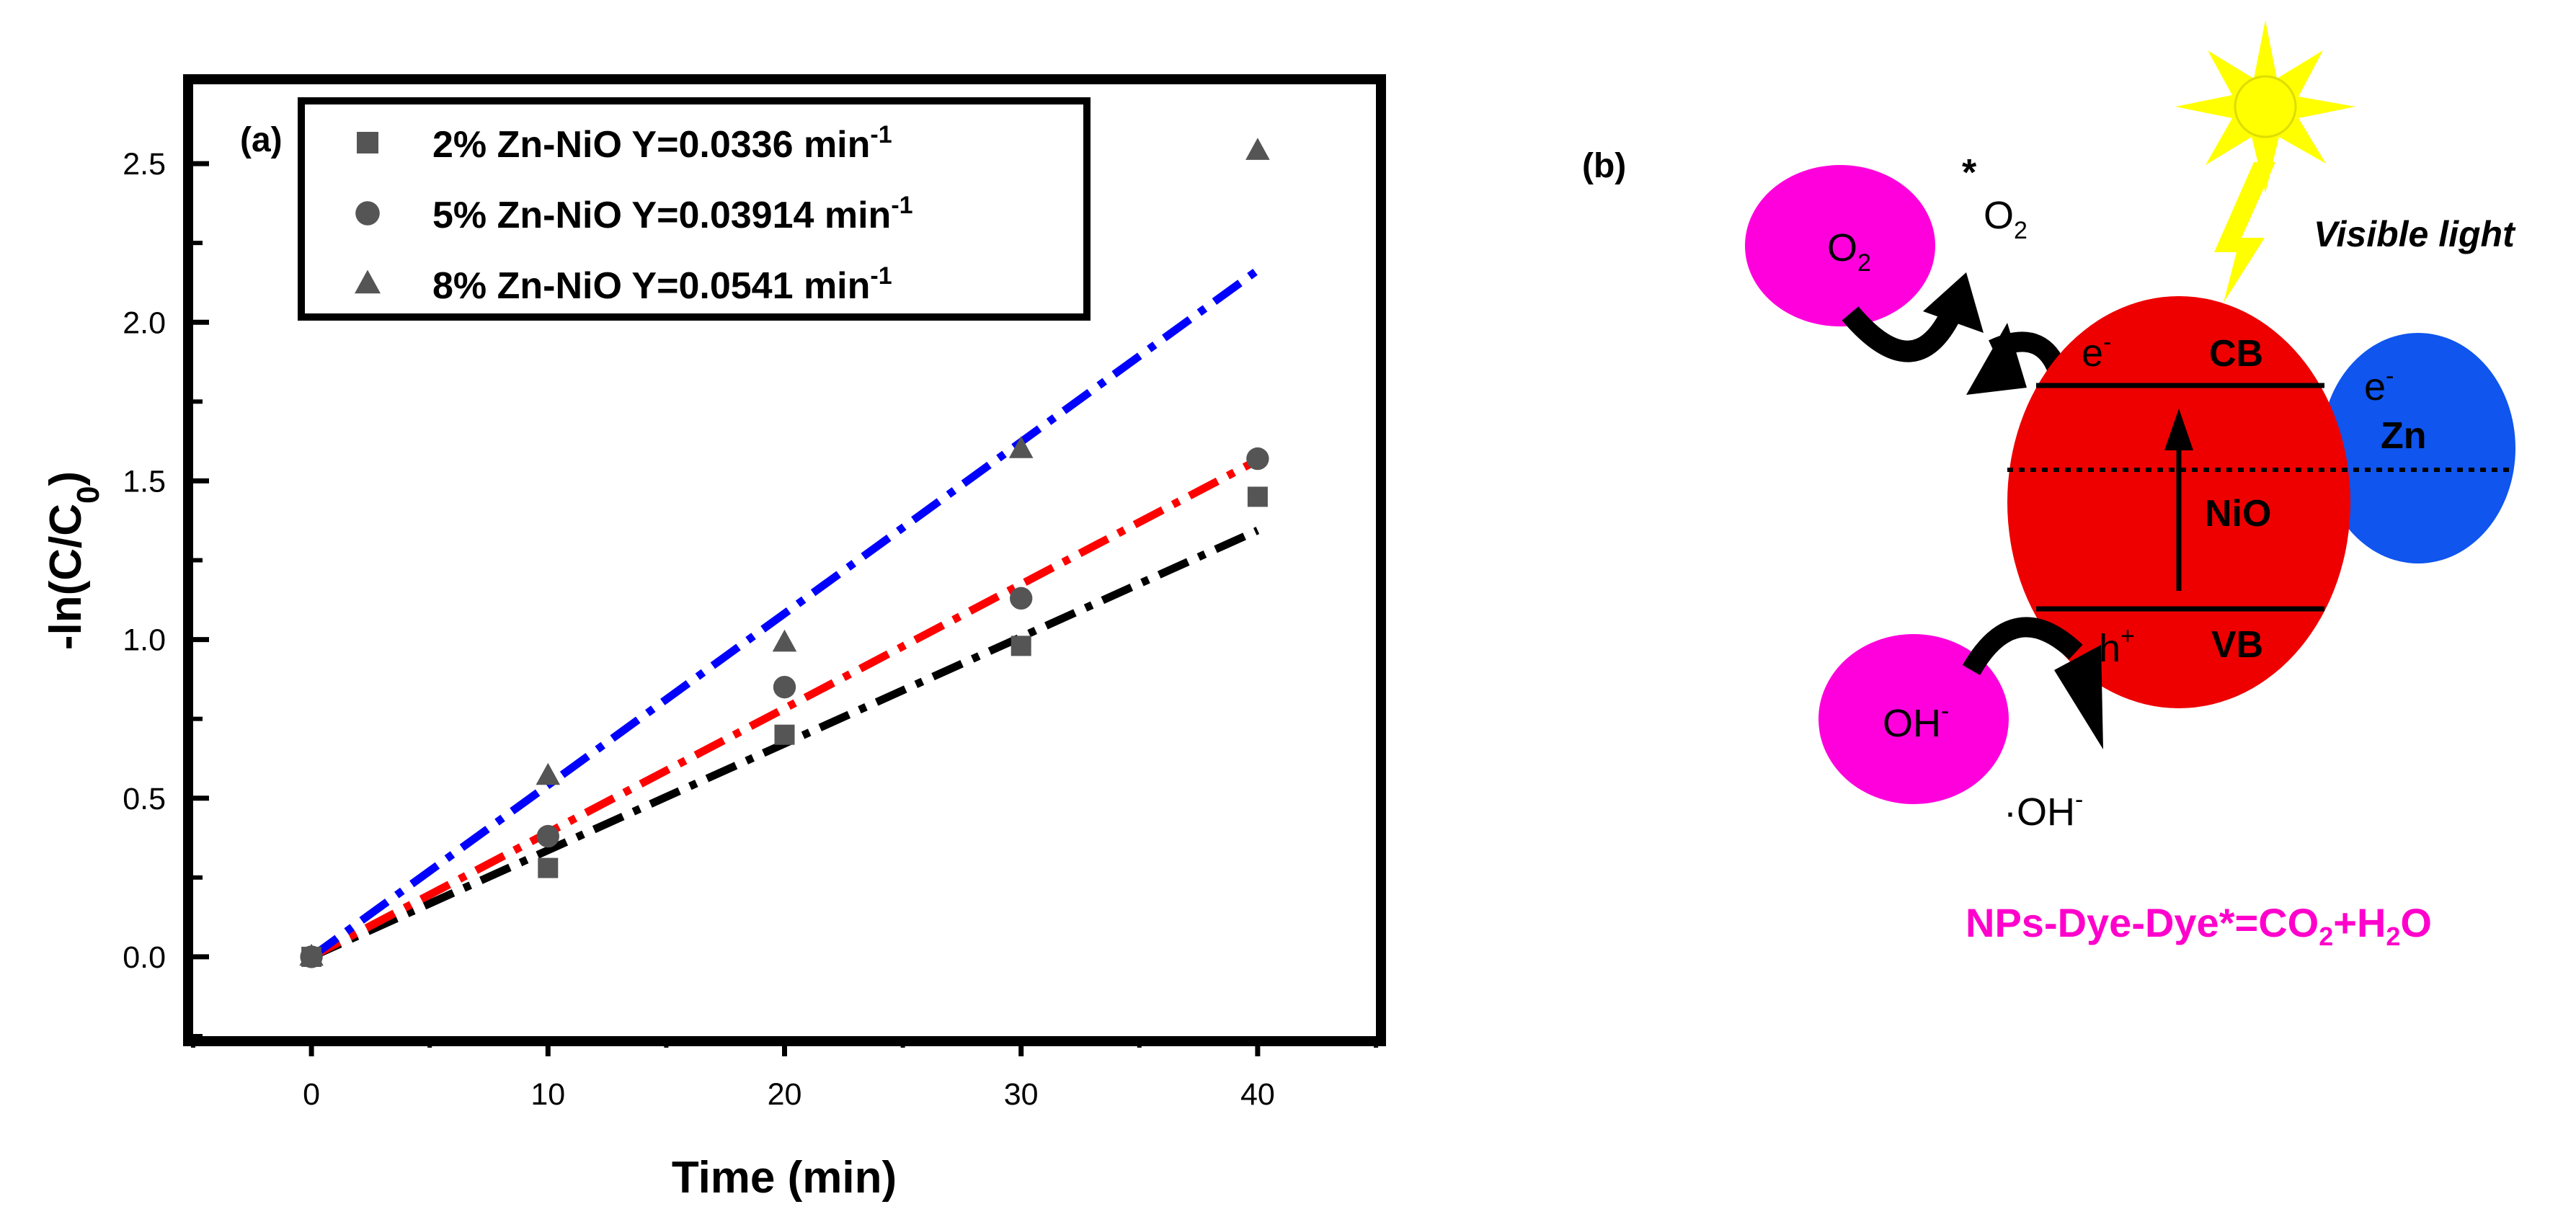 This screenshot has width=2576, height=1217. Describe the element at coordinates (2404, 436) in the screenshot. I see `zn-label: Zn` at that location.